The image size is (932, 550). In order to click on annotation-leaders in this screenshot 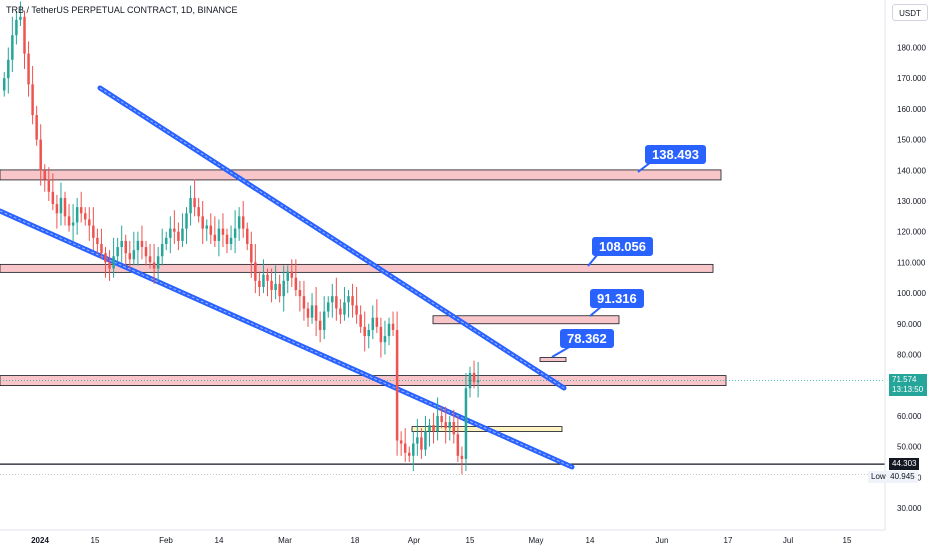, I will do `click(601, 259)`.